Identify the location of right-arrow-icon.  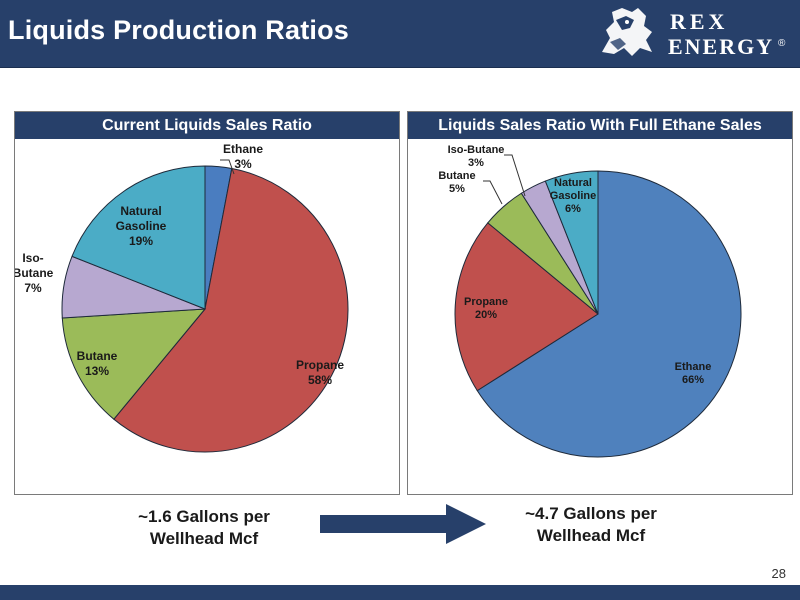
(403, 524).